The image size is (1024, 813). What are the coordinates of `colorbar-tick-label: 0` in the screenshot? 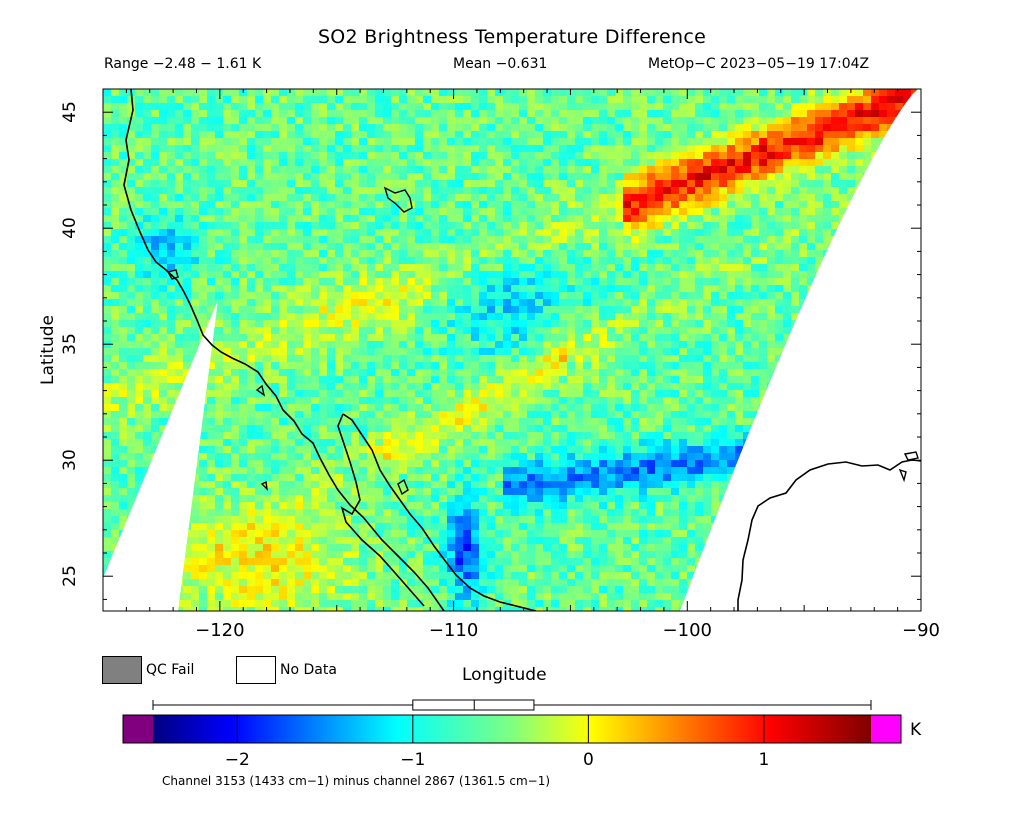 It's located at (588, 760).